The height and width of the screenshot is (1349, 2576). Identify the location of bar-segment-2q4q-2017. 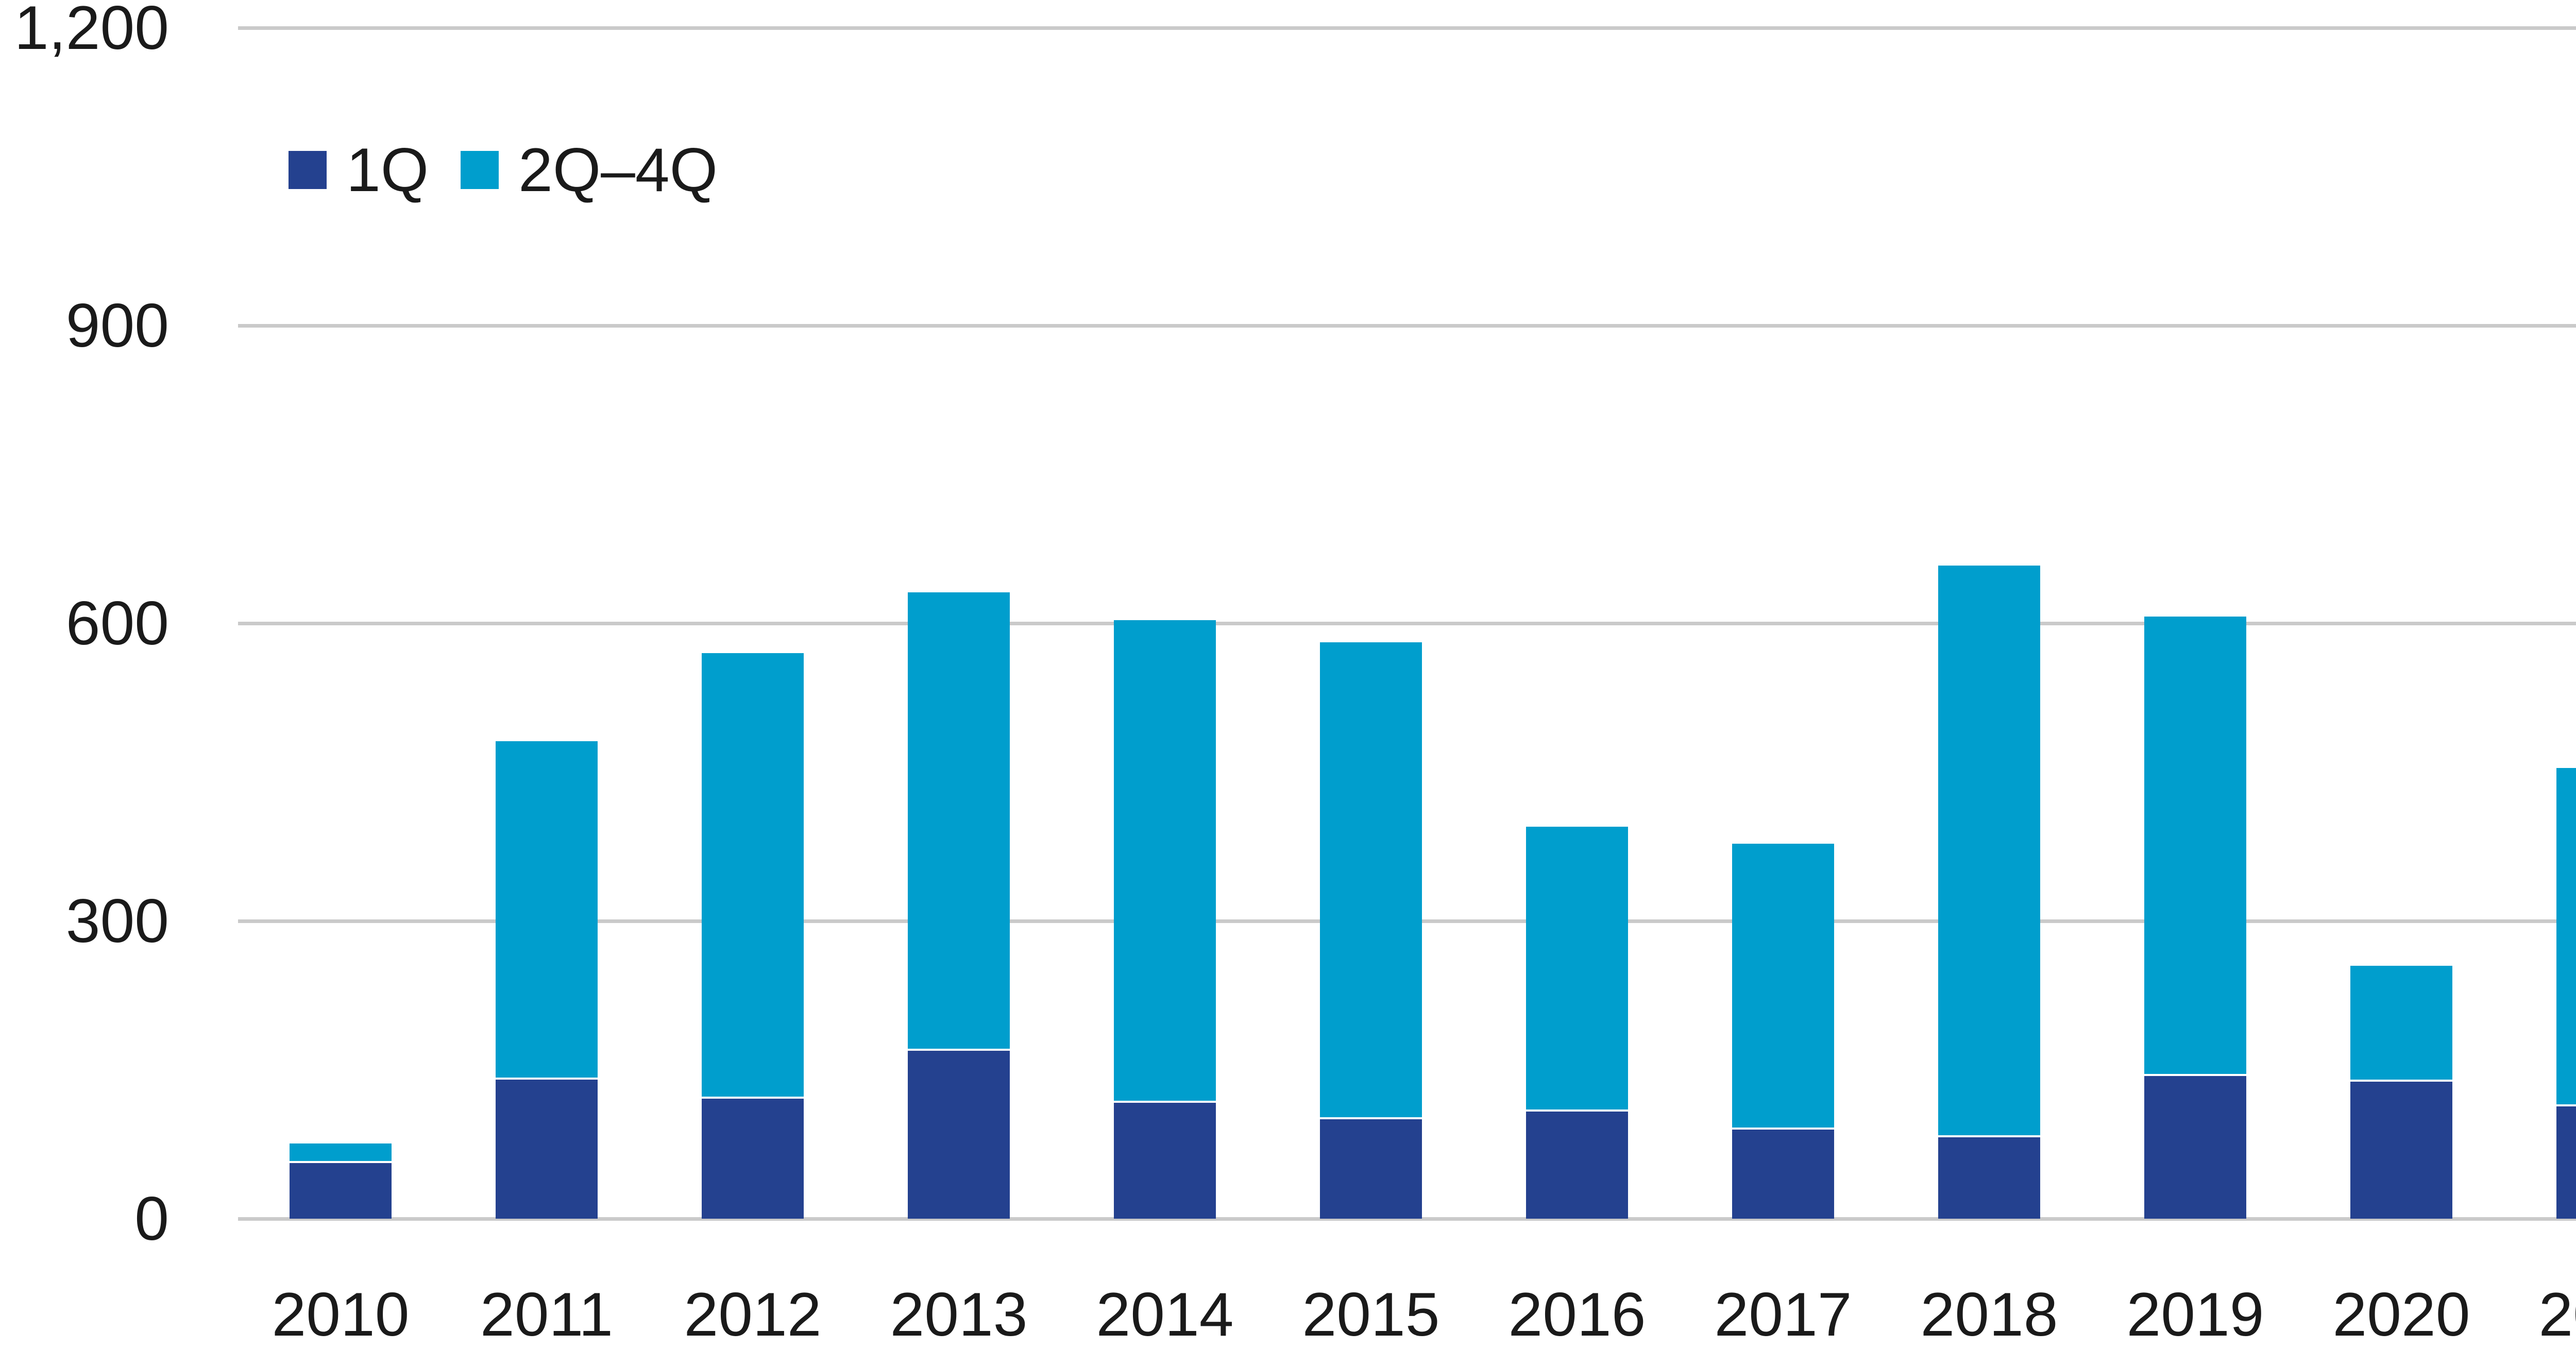
(1783, 986).